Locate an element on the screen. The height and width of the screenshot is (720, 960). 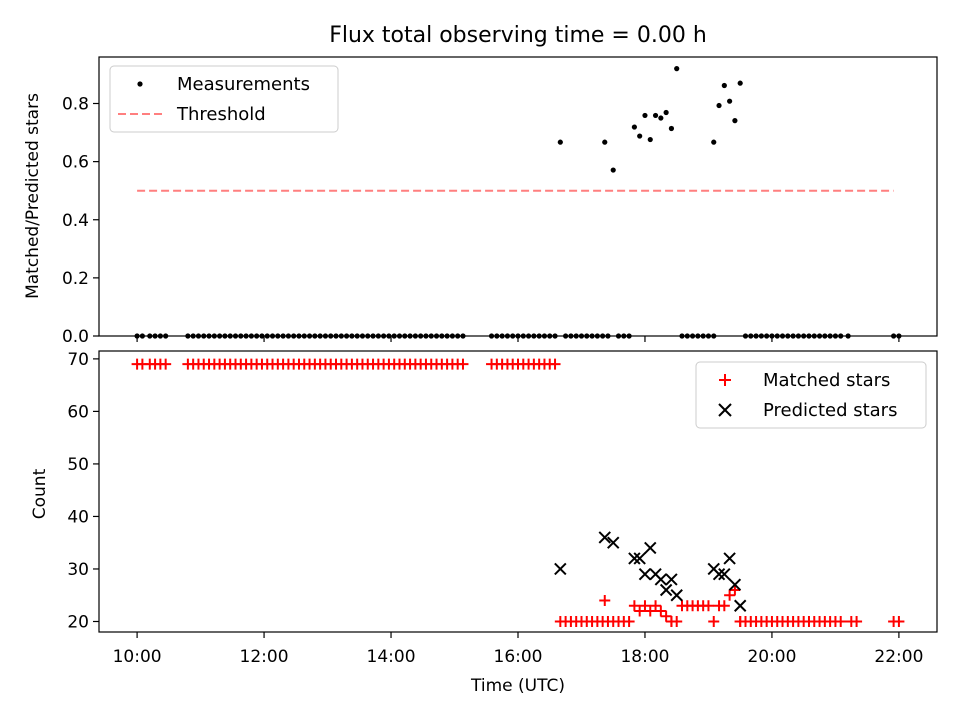
ratio-y-tick-label: 0.0 is located at coordinates (75, 337).